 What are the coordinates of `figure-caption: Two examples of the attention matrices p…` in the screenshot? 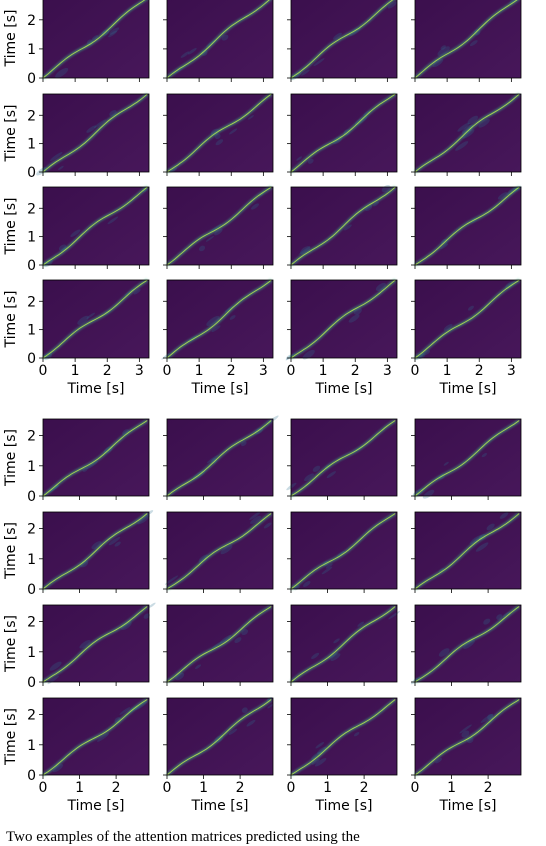 It's located at (183, 837).